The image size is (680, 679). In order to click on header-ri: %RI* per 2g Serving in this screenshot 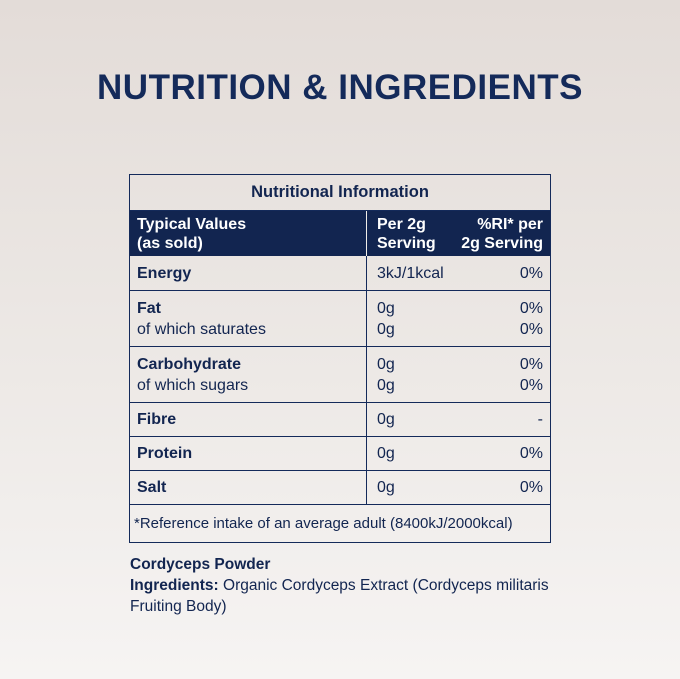, I will do `click(499, 233)`.